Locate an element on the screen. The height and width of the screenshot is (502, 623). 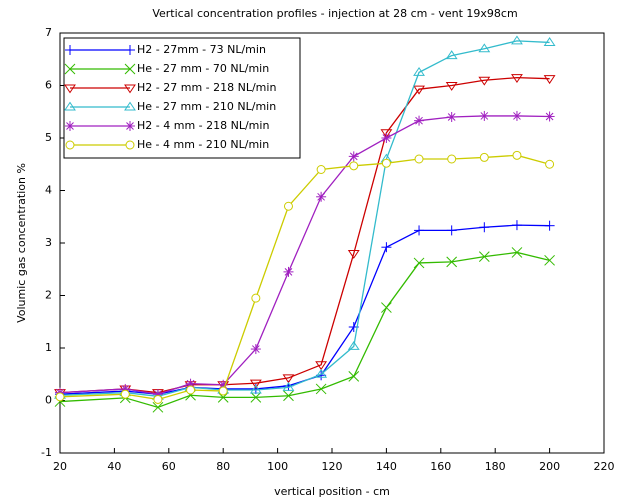
y-tick-label: 4 is located at coordinates (48, 190).